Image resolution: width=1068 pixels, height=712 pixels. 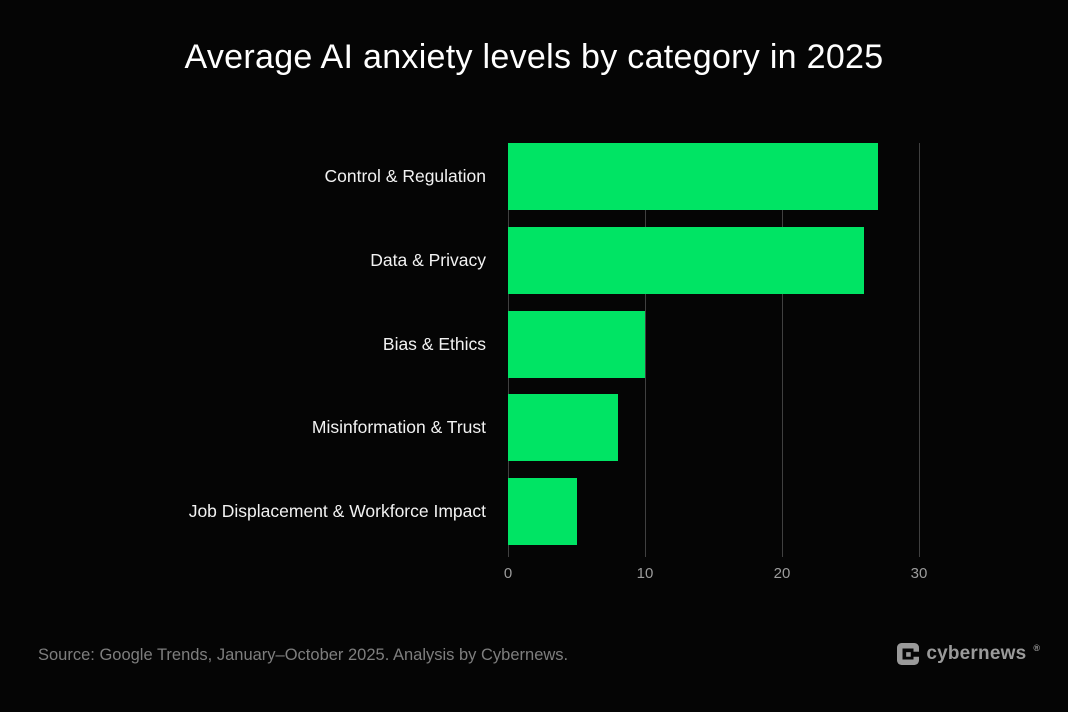 I want to click on category-label-3: Misinformation & Trust, so click(x=398, y=427).